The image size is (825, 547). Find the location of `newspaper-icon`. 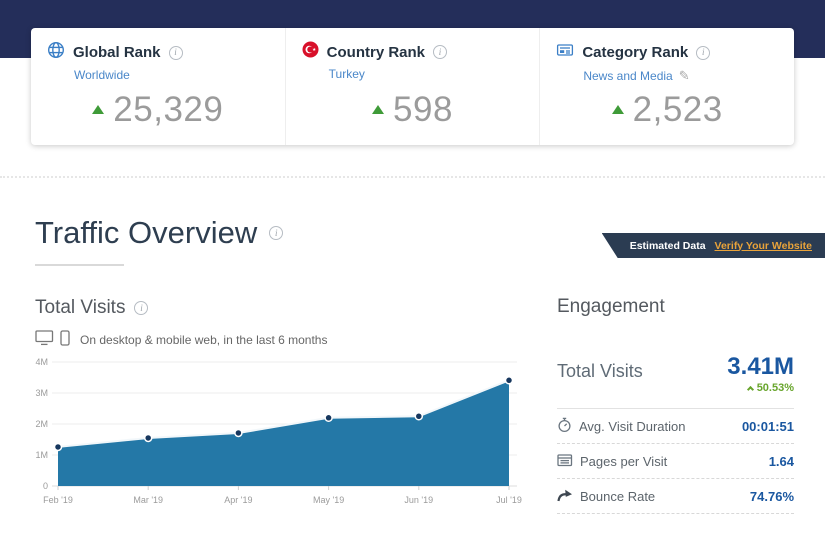

newspaper-icon is located at coordinates (565, 52).